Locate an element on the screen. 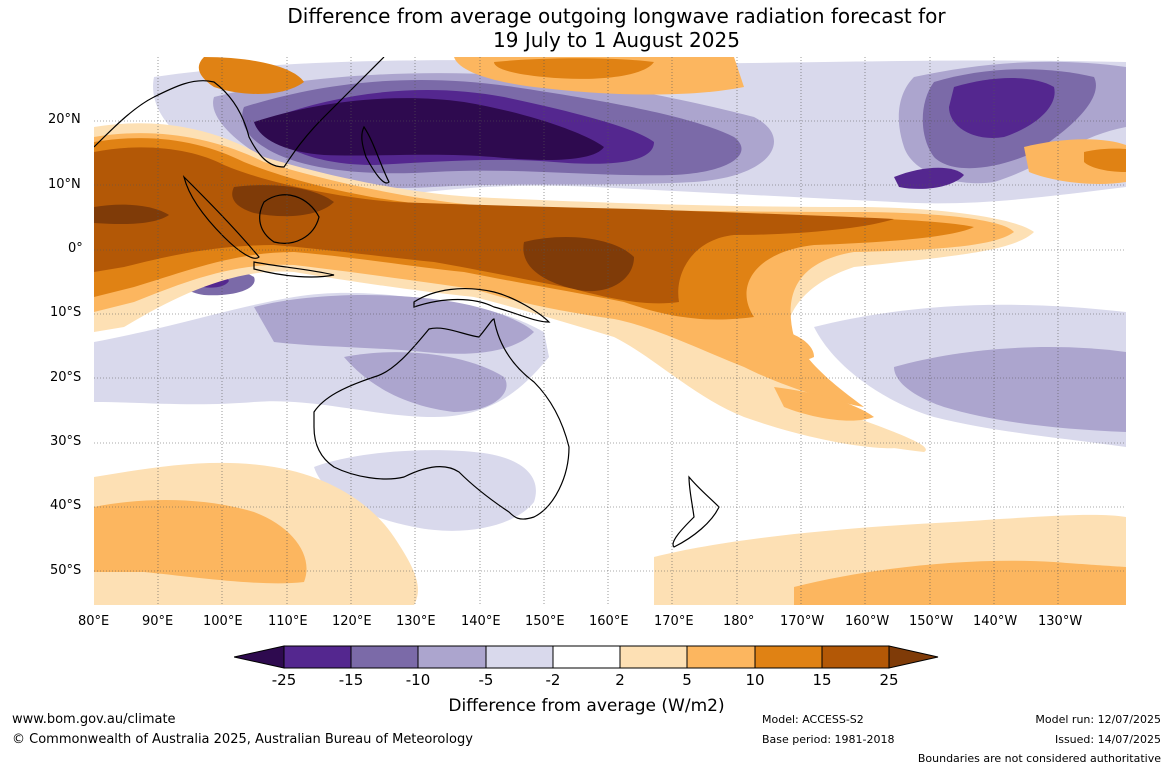 The image size is (1173, 770). new-zealand-outline is located at coordinates (696, 511).